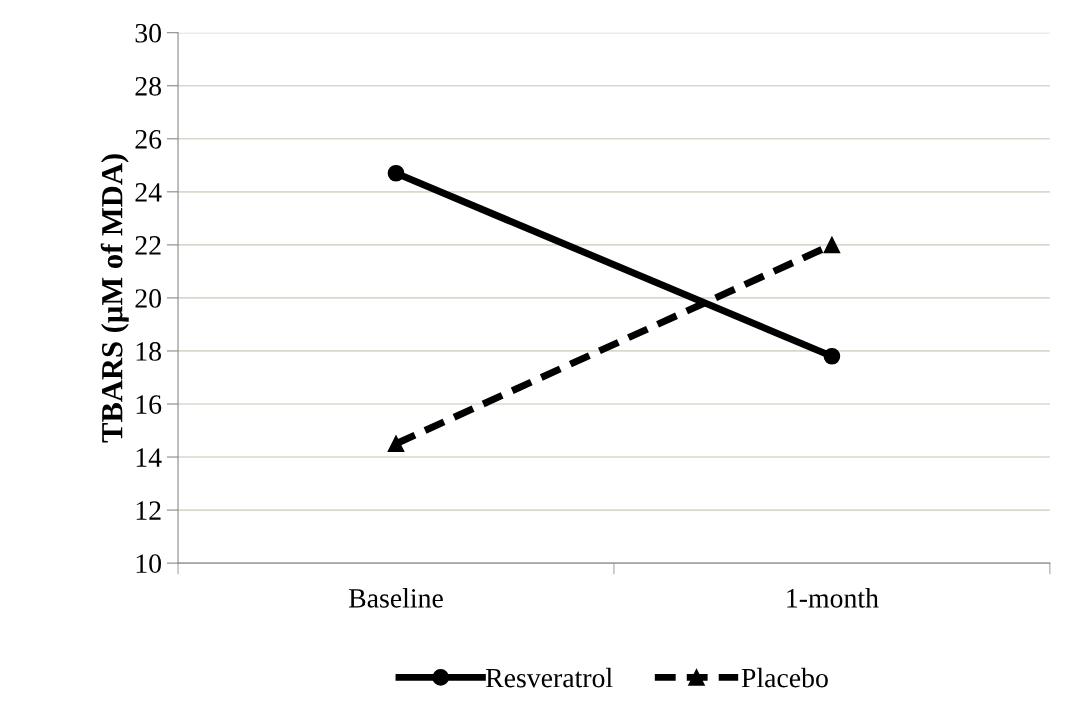  Describe the element at coordinates (549, 677) in the screenshot. I see `legend-label: Resveratrol` at that location.